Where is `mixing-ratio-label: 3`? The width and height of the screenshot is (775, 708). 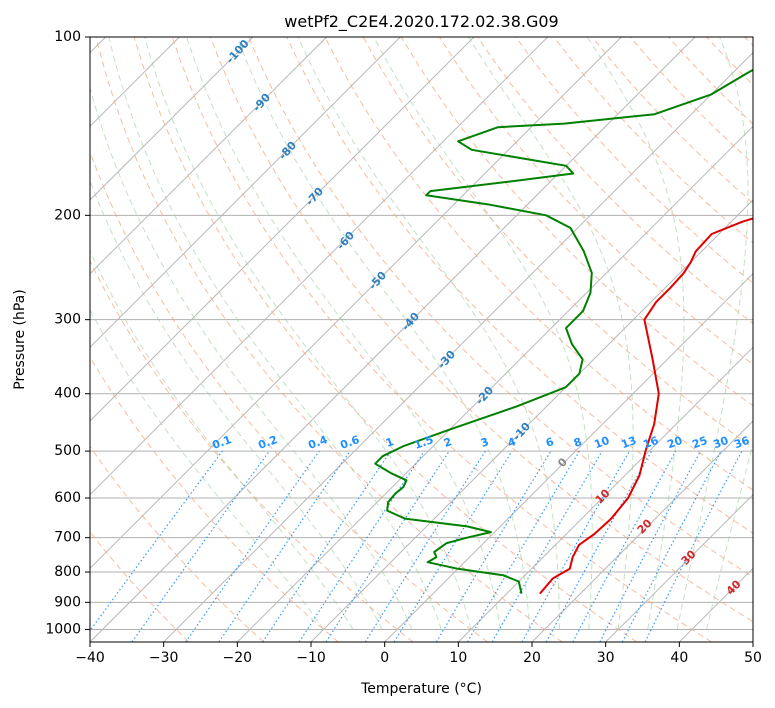
mixing-ratio-label: 3 is located at coordinates (485, 442).